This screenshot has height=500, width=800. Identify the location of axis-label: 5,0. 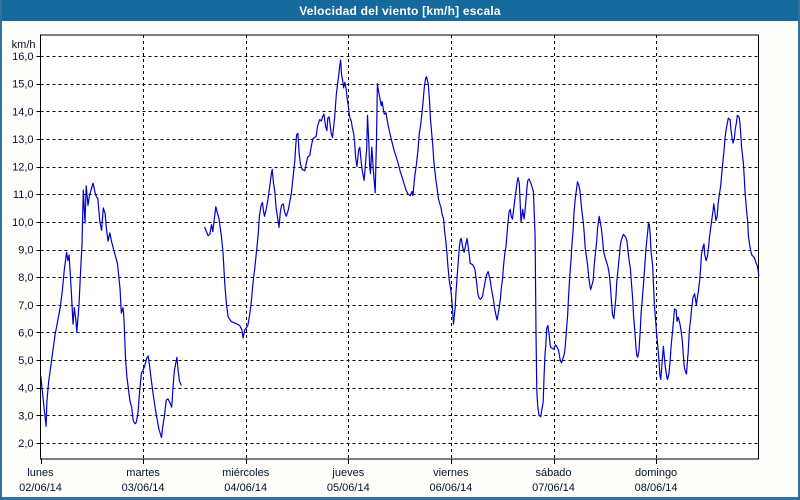
(25, 361).